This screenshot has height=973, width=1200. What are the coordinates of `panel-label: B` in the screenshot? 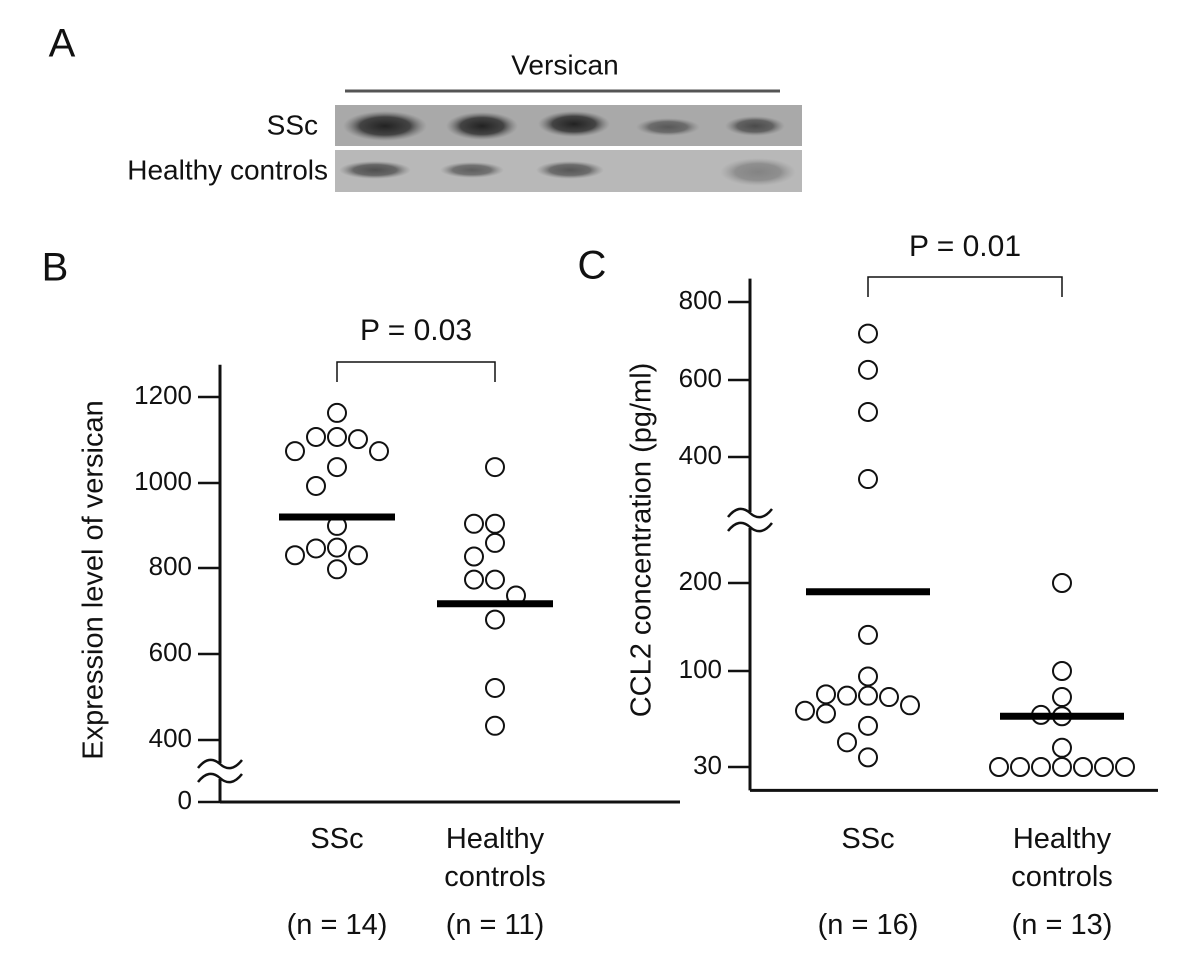 It's located at (55, 268).